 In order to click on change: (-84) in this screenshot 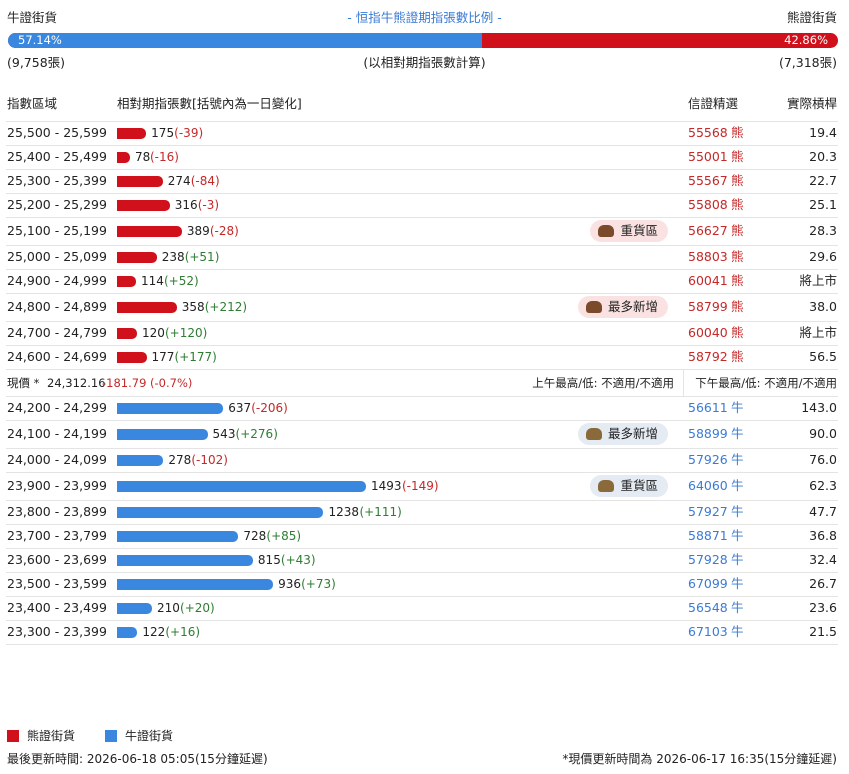, I will do `click(205, 181)`.